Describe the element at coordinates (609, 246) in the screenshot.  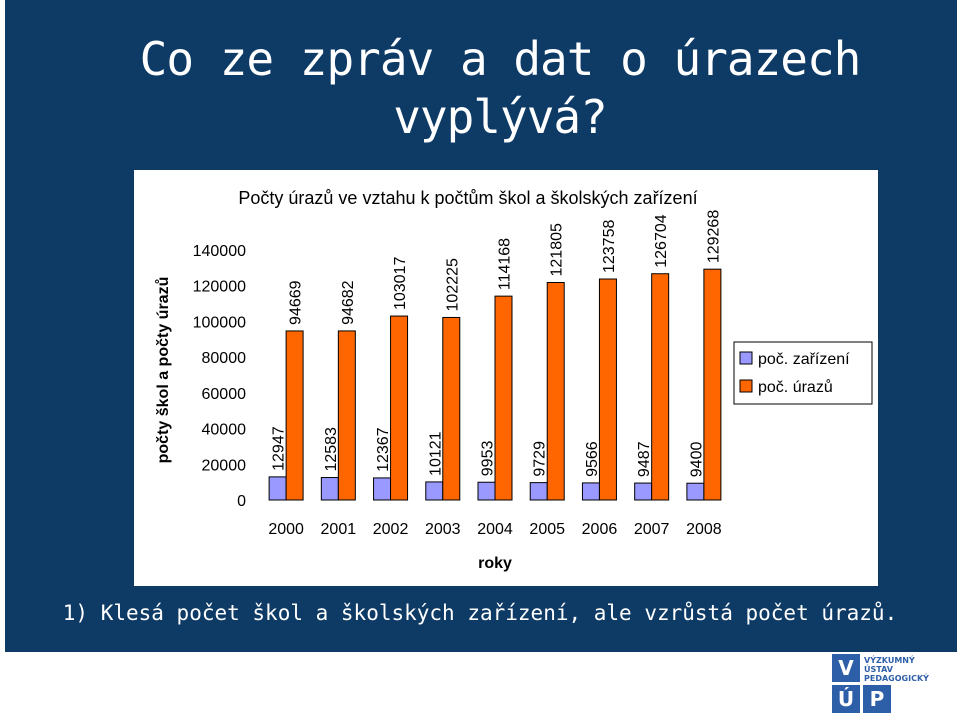
I see `data-label: 123758` at that location.